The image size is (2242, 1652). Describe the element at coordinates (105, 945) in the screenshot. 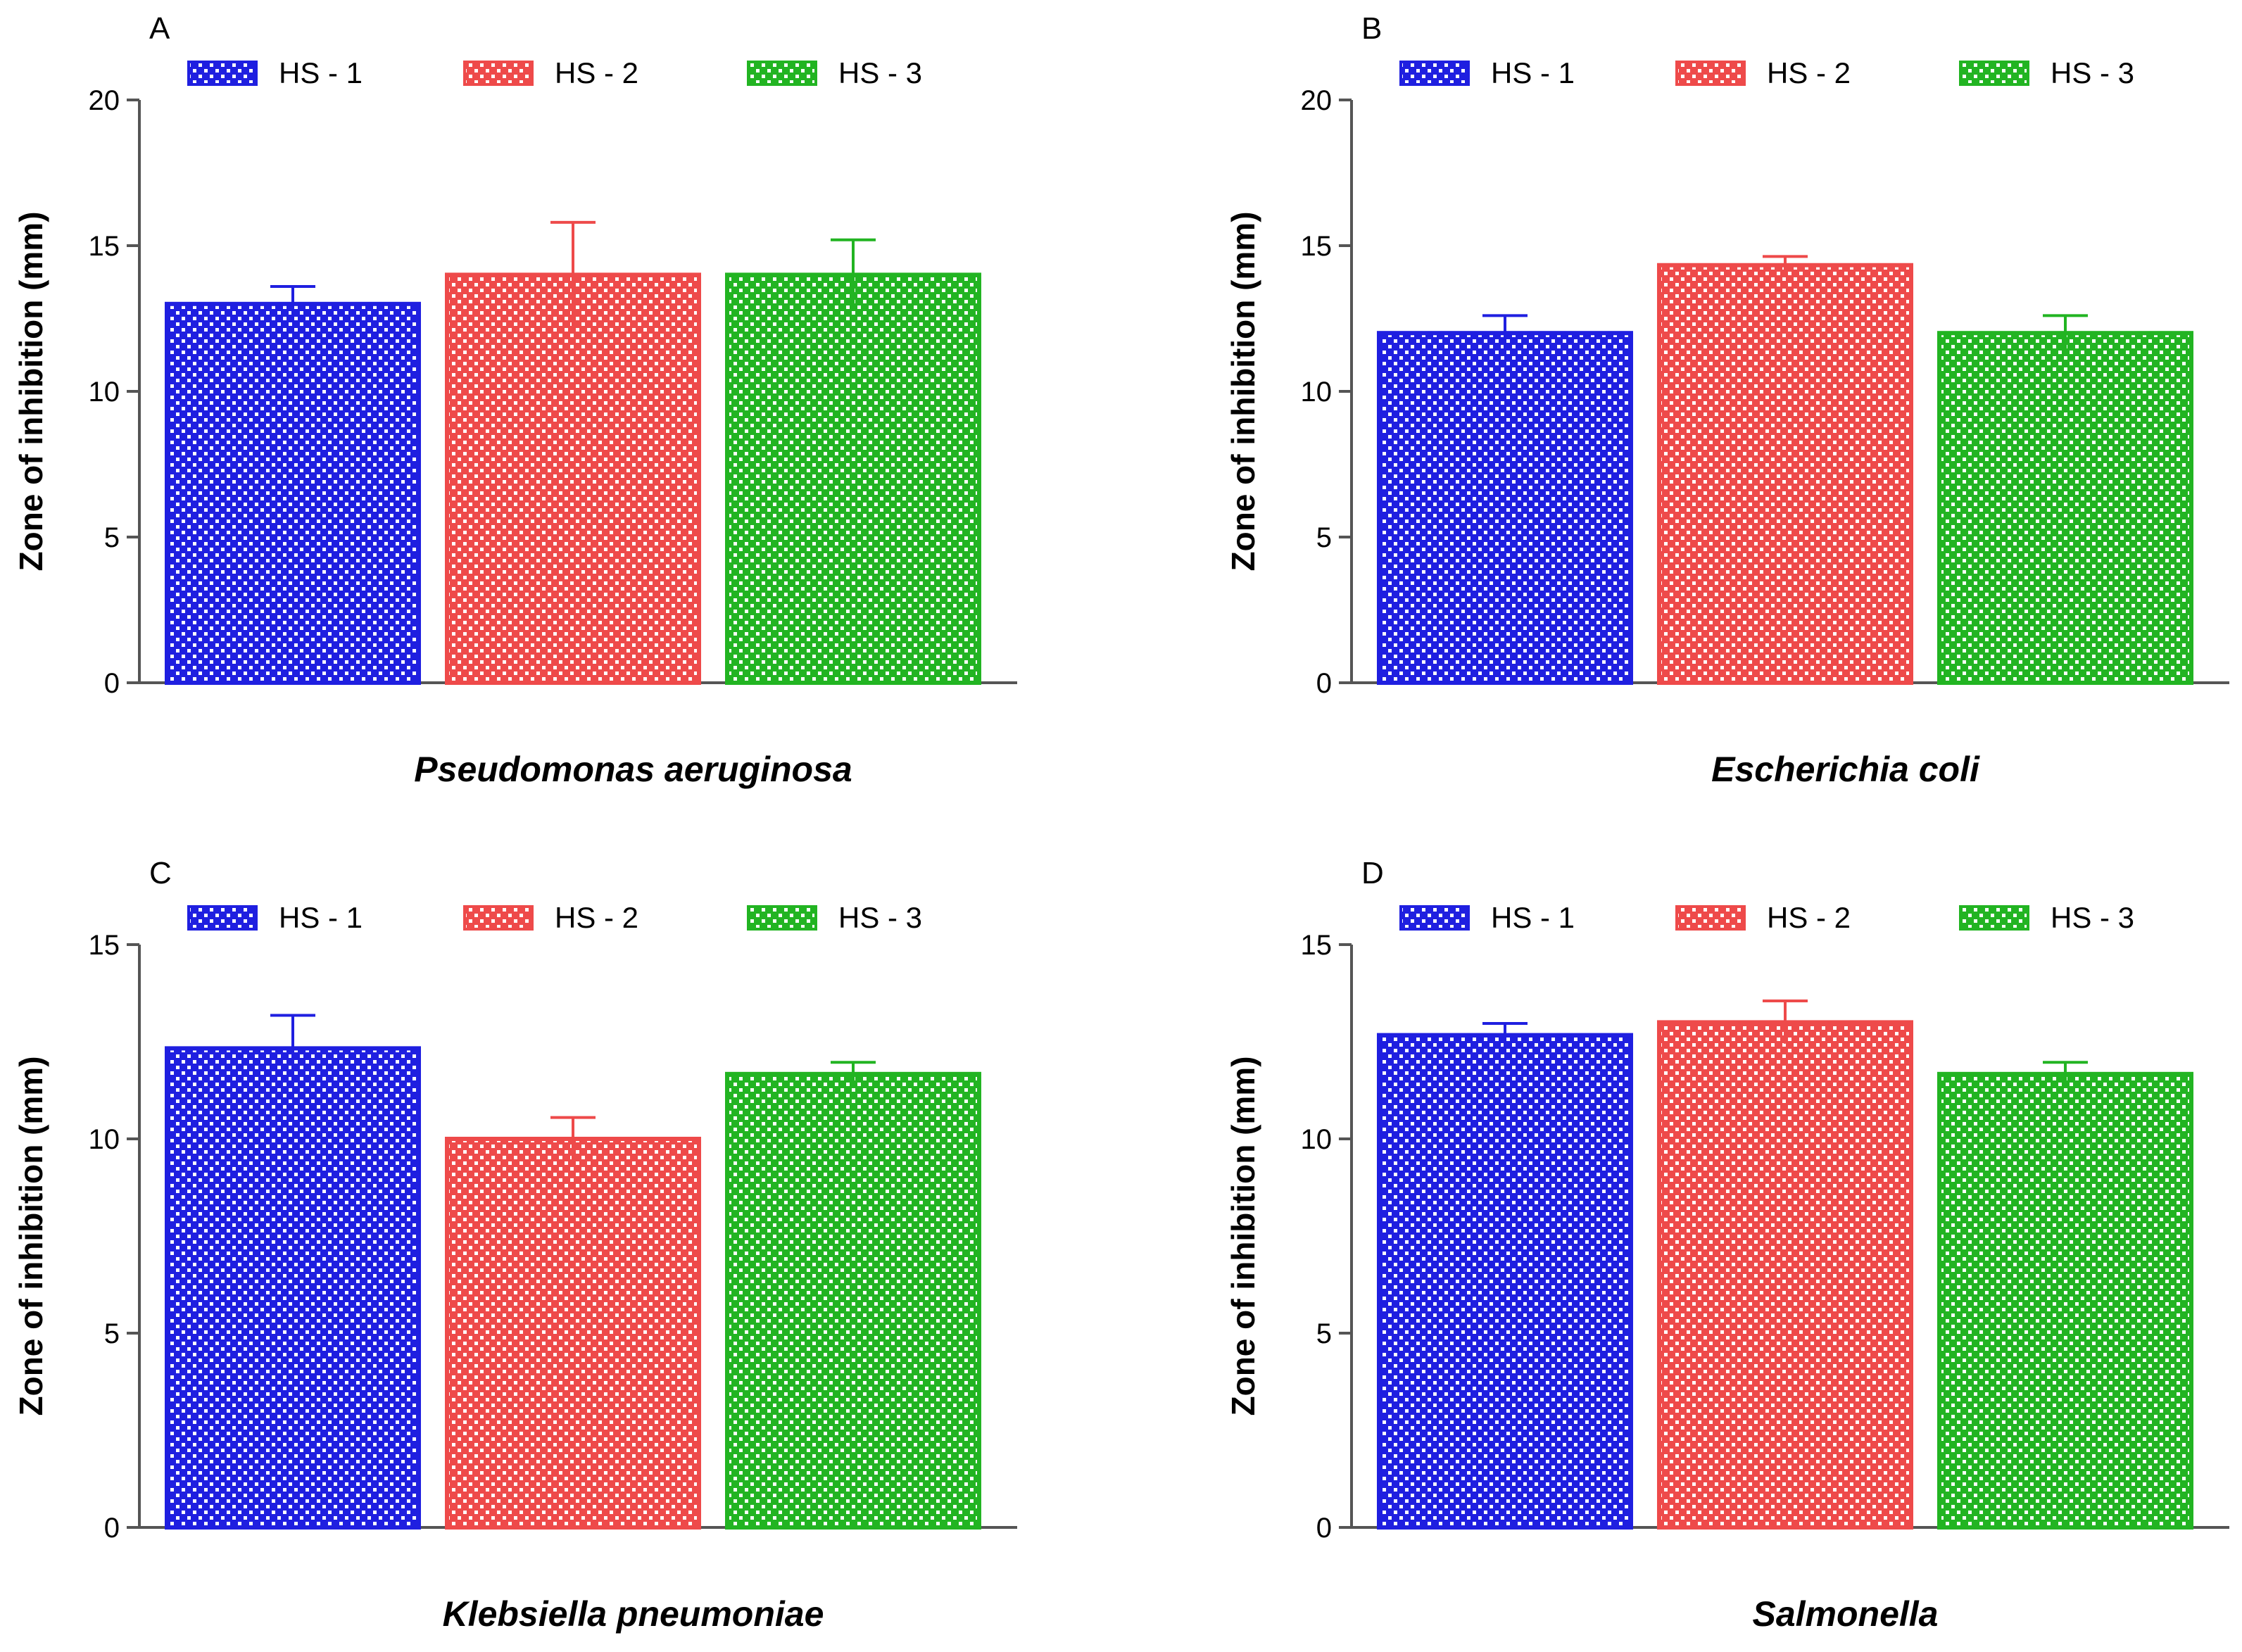

I see `chart-c-y-tick-label: 15` at that location.